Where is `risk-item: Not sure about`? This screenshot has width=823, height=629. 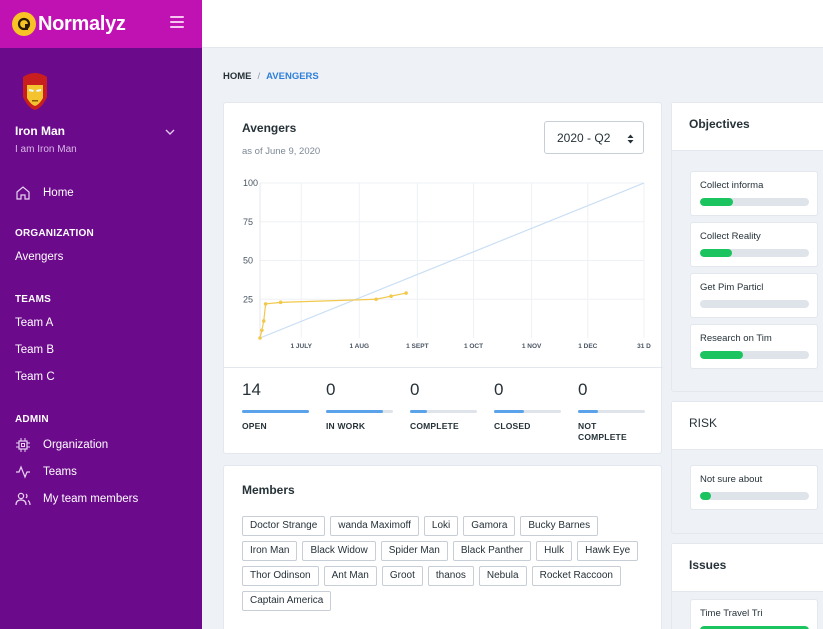
risk-item: Not sure about is located at coordinates (754, 487).